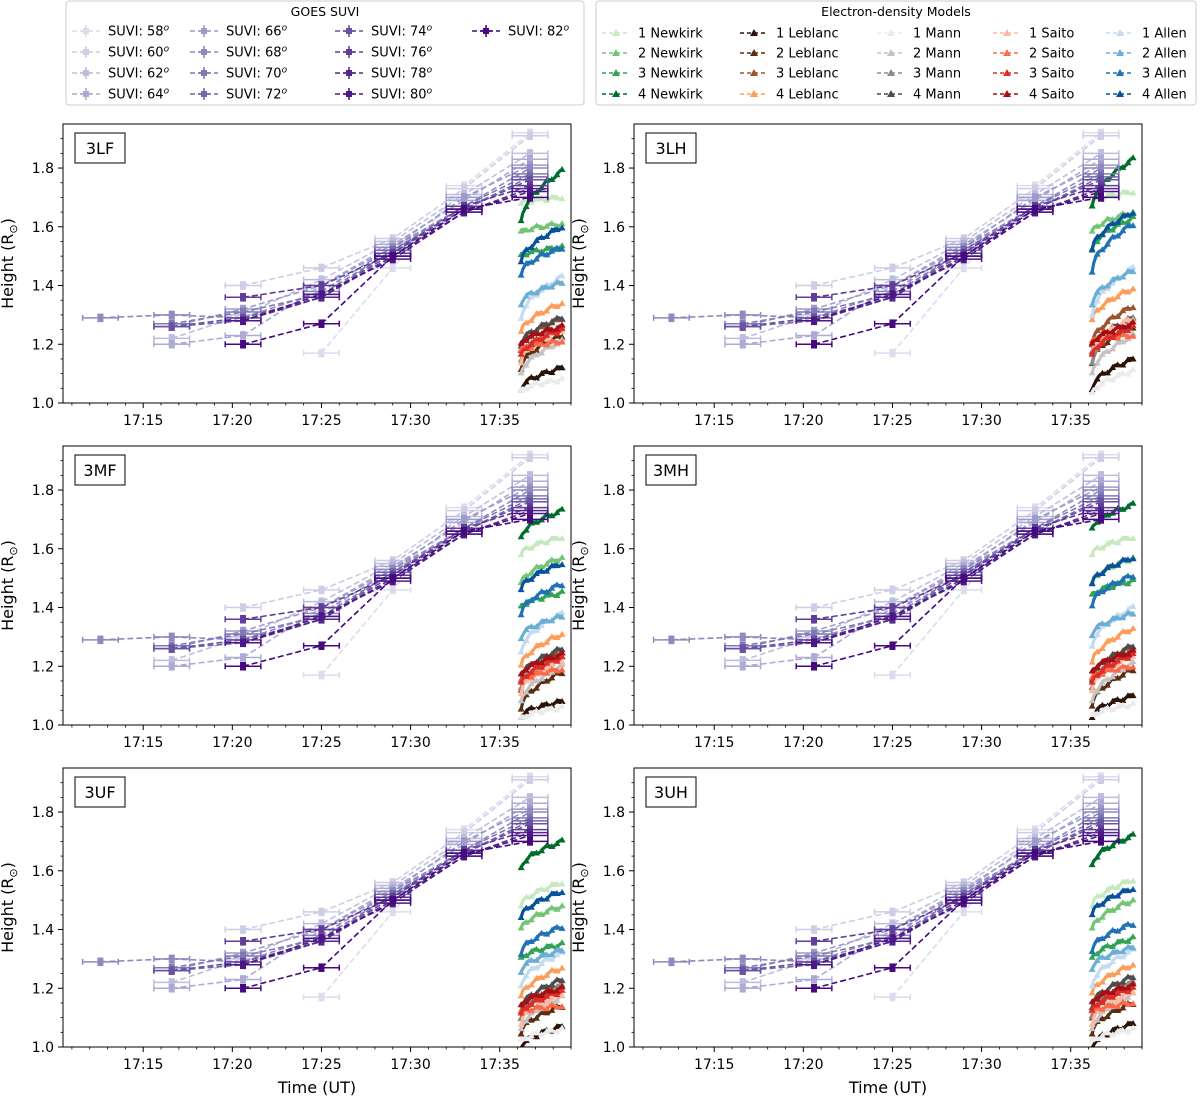 The height and width of the screenshot is (1098, 1200). Describe the element at coordinates (121, 53) in the screenshot. I see `suvi-legend-item: SUVI: 60o` at that location.